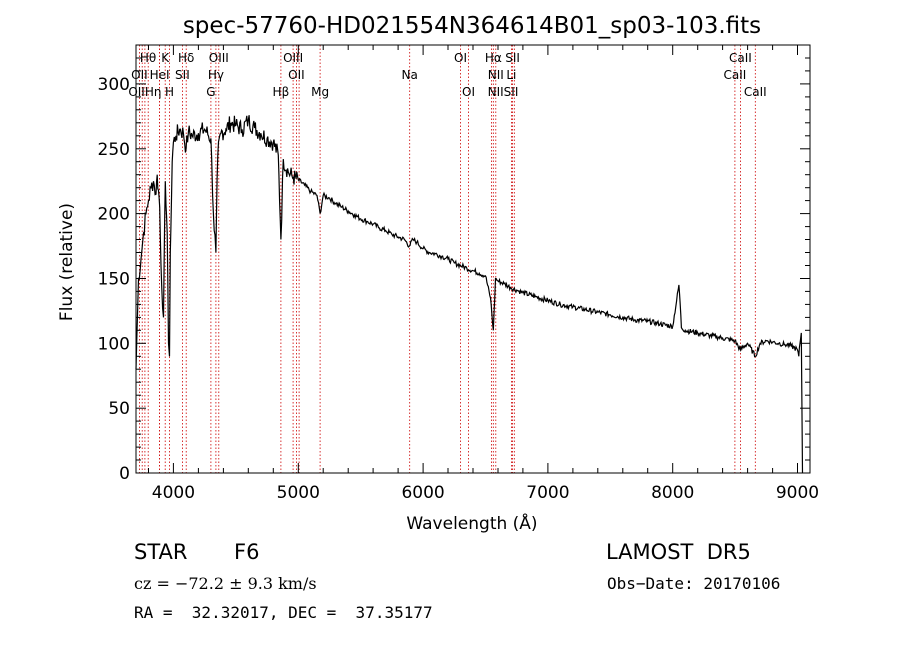 This screenshot has width=900, height=649. I want to click on y-tick-label: 50, so click(119, 409).